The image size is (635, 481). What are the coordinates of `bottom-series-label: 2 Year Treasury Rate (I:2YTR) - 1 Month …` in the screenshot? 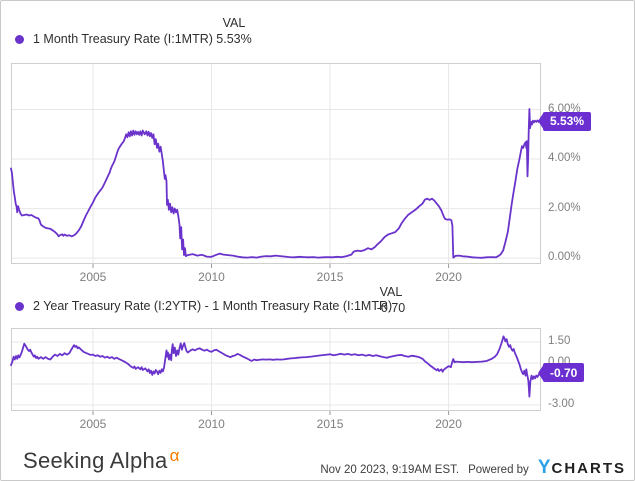 It's located at (213, 306).